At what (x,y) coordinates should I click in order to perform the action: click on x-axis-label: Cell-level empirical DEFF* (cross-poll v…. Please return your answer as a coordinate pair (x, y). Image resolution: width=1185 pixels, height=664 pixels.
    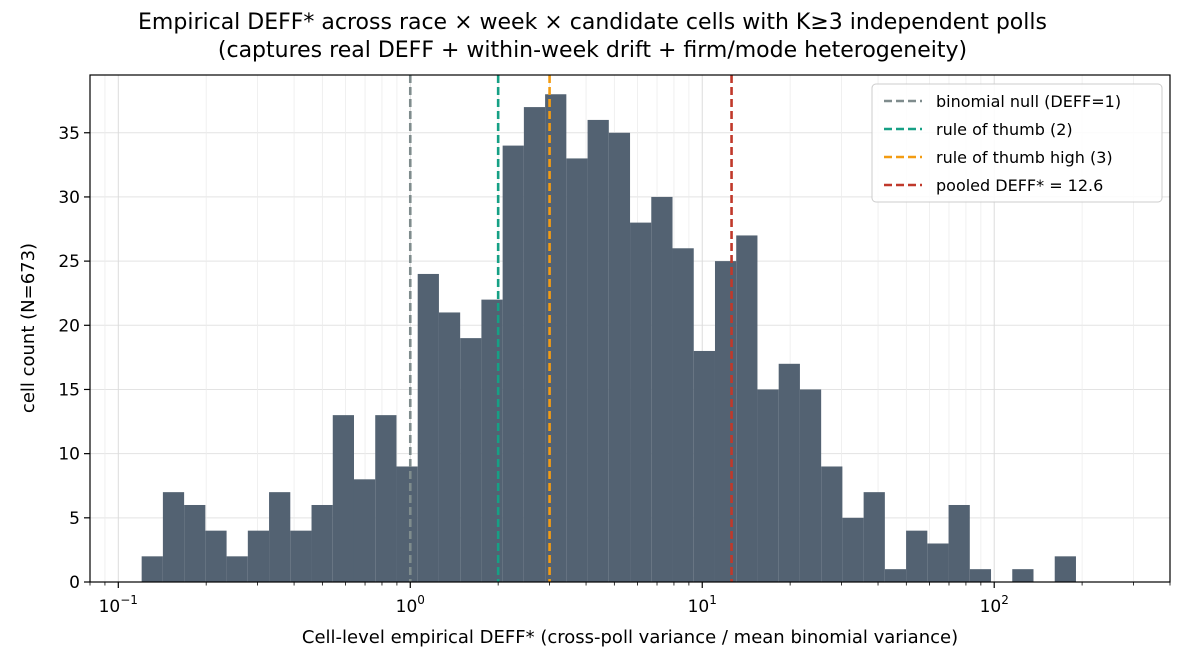
    Looking at the image, I should click on (630, 637).